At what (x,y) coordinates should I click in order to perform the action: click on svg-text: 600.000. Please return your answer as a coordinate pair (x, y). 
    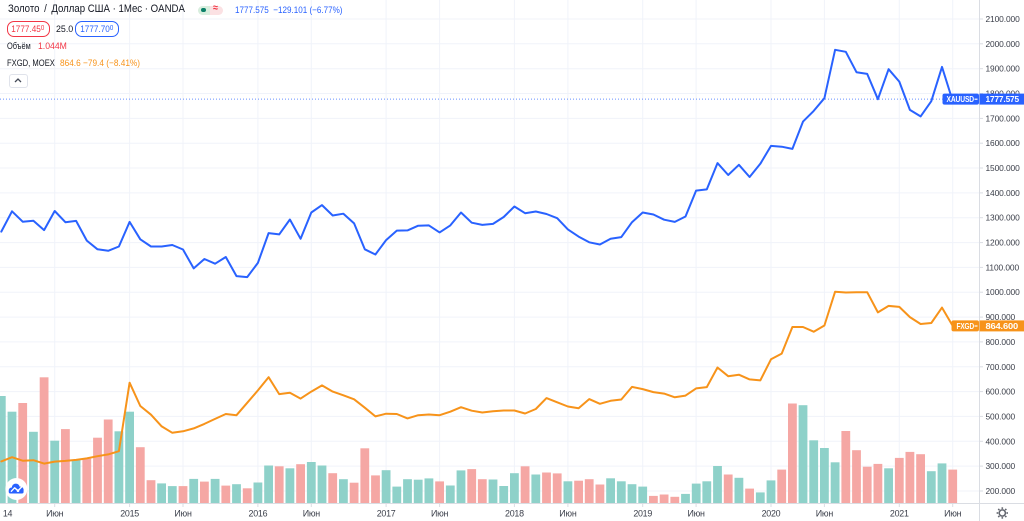
    Looking at the image, I should click on (1001, 392).